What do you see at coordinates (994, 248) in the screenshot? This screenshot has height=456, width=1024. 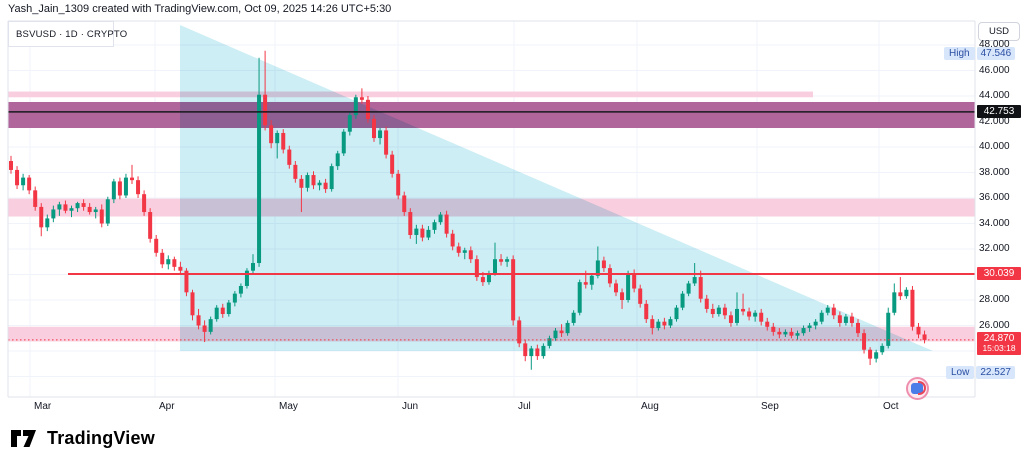 I see `price-axis-label: 32.000` at bounding box center [994, 248].